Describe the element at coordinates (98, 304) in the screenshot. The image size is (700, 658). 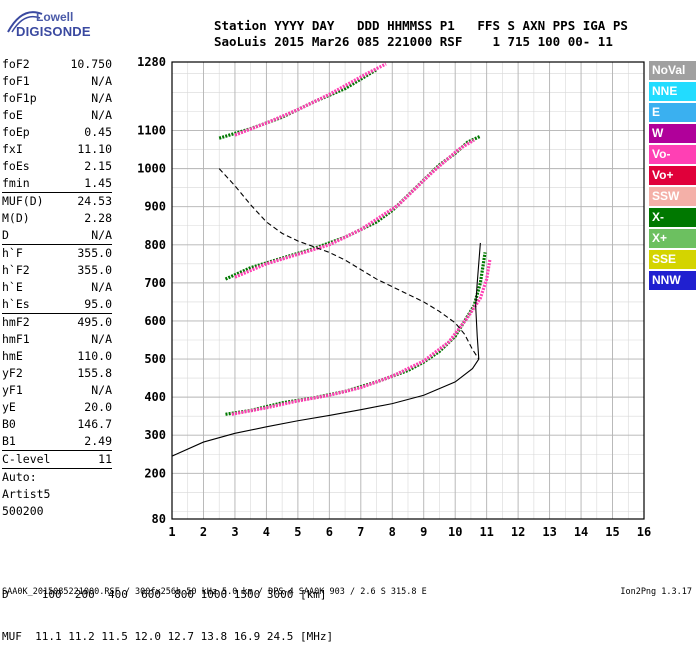
I see `param-value: 95.0` at that location.